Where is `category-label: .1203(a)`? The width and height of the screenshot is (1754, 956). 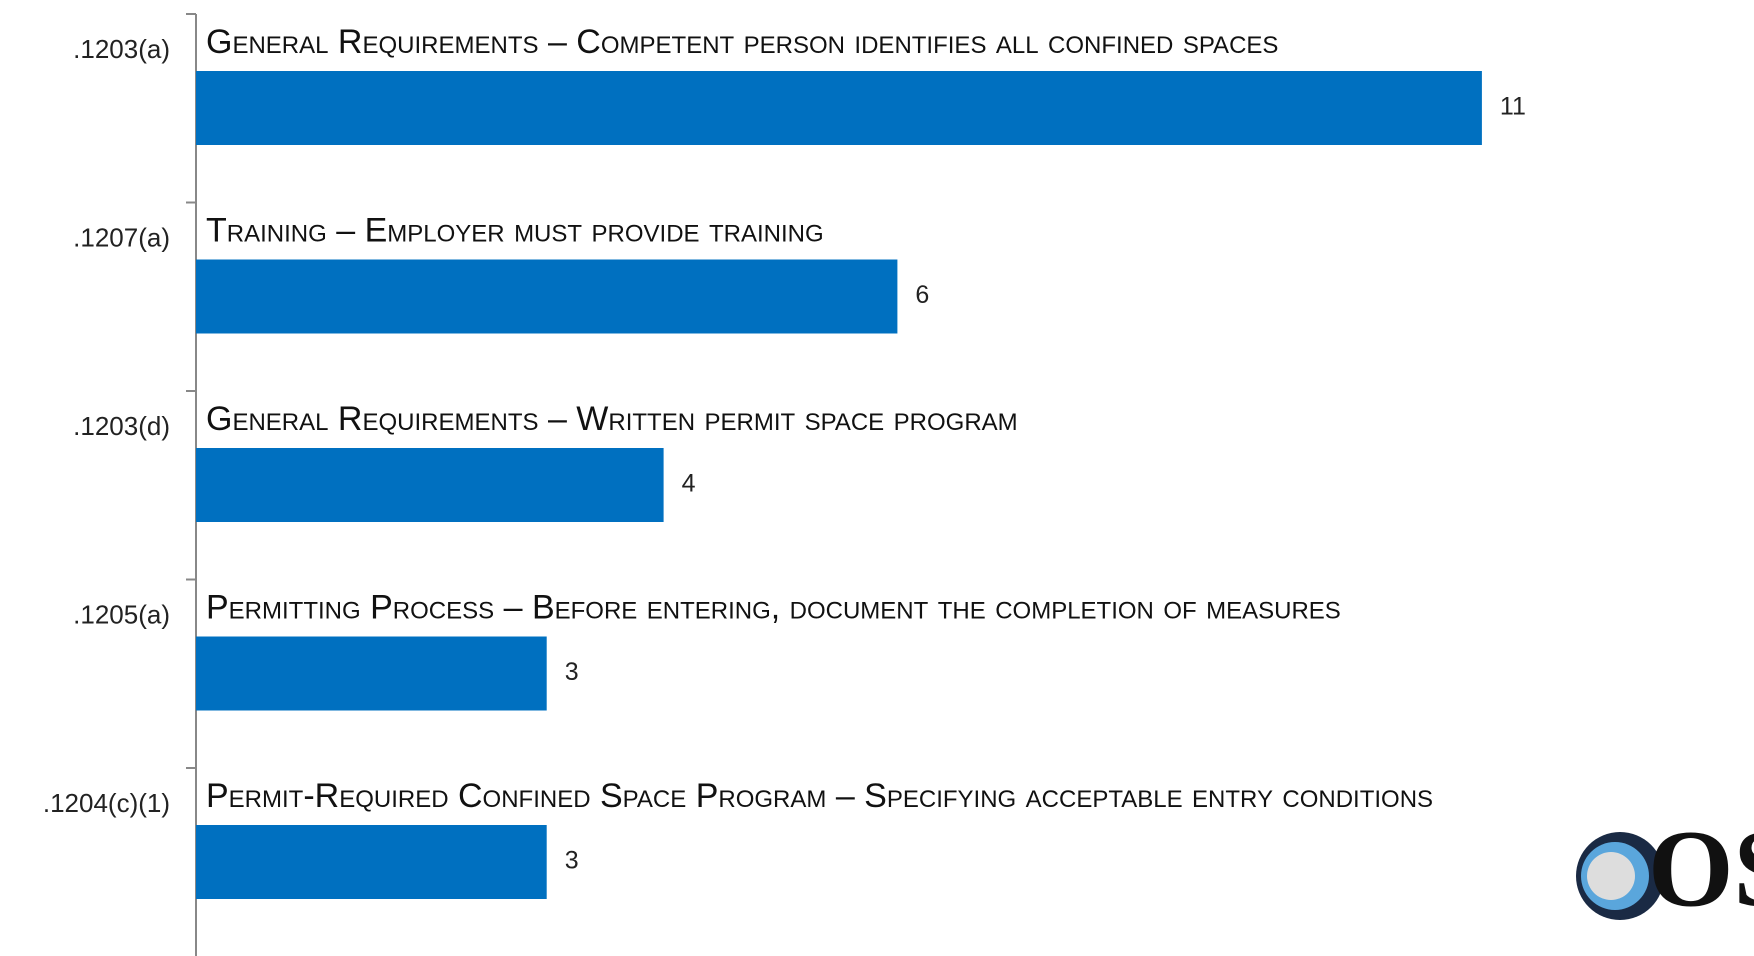 category-label: .1203(a) is located at coordinates (121, 49).